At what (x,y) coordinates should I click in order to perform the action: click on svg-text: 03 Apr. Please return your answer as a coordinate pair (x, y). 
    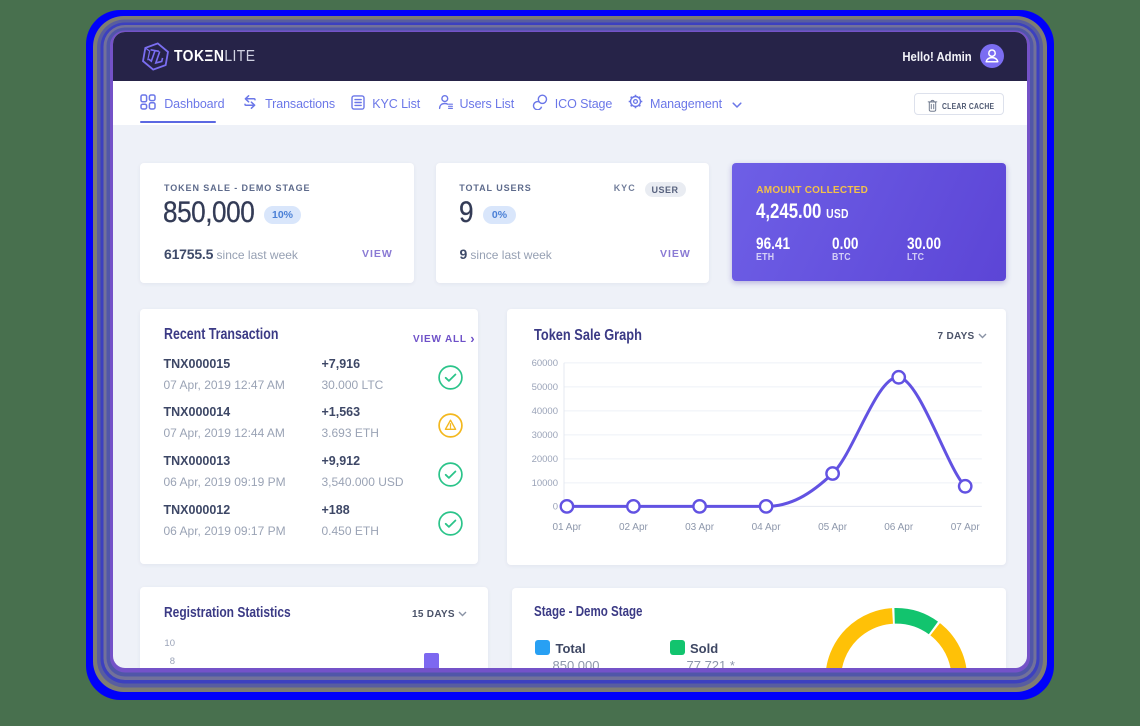
    Looking at the image, I should click on (700, 527).